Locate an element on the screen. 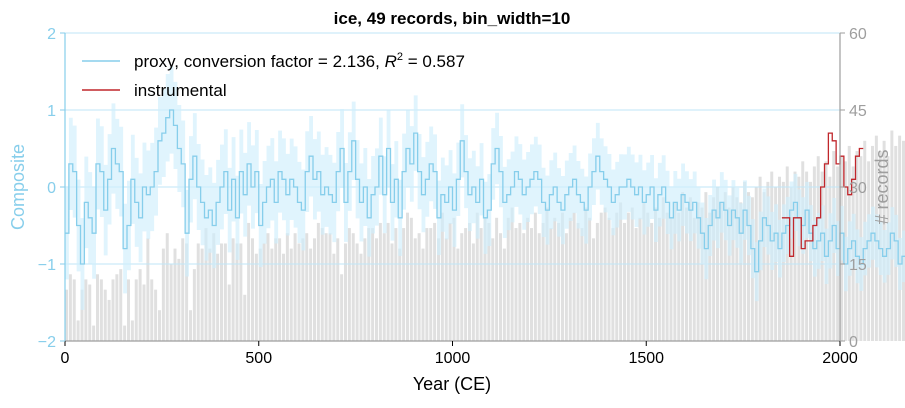 Image resolution: width=905 pixels, height=408 pixels. left-y-tick-label: −1 is located at coordinates (47, 265).